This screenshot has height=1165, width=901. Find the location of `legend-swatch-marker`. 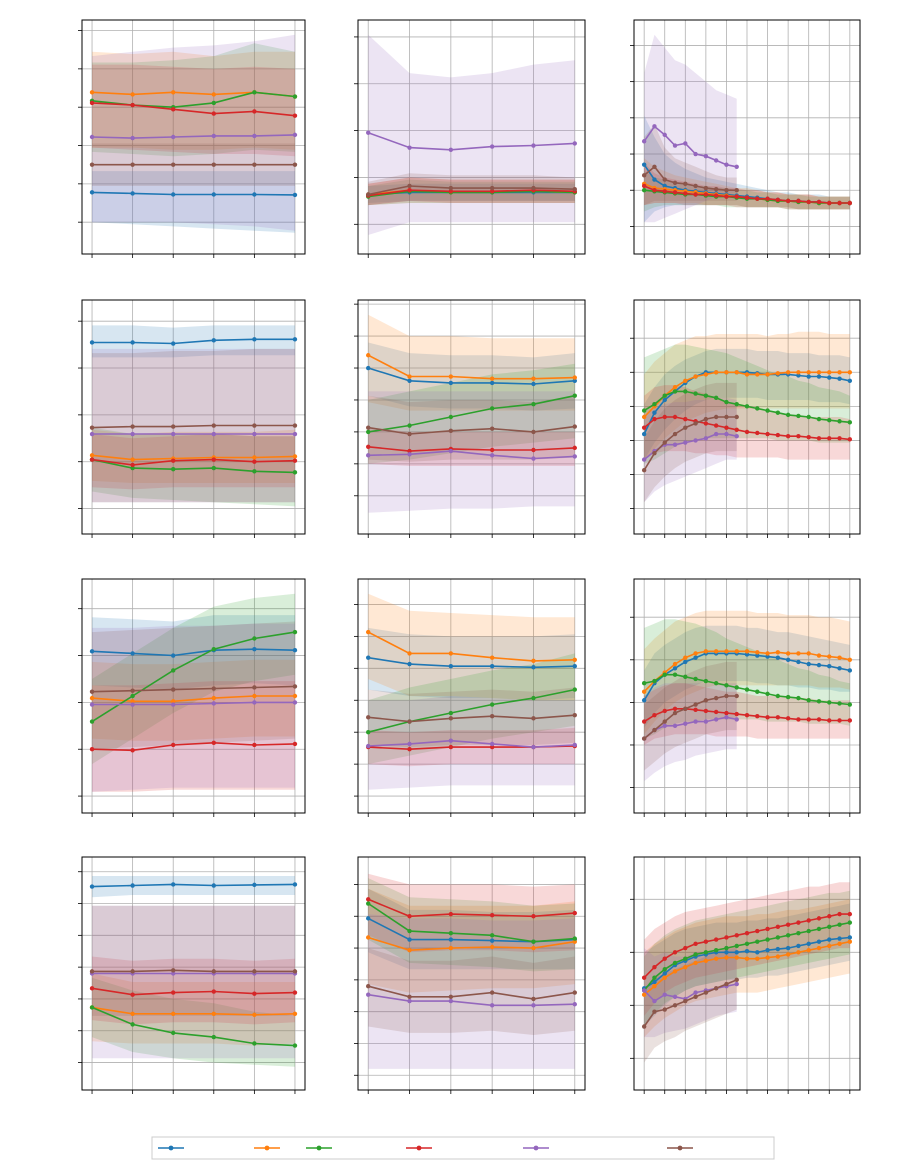

legend-swatch-marker is located at coordinates (419, 1148).